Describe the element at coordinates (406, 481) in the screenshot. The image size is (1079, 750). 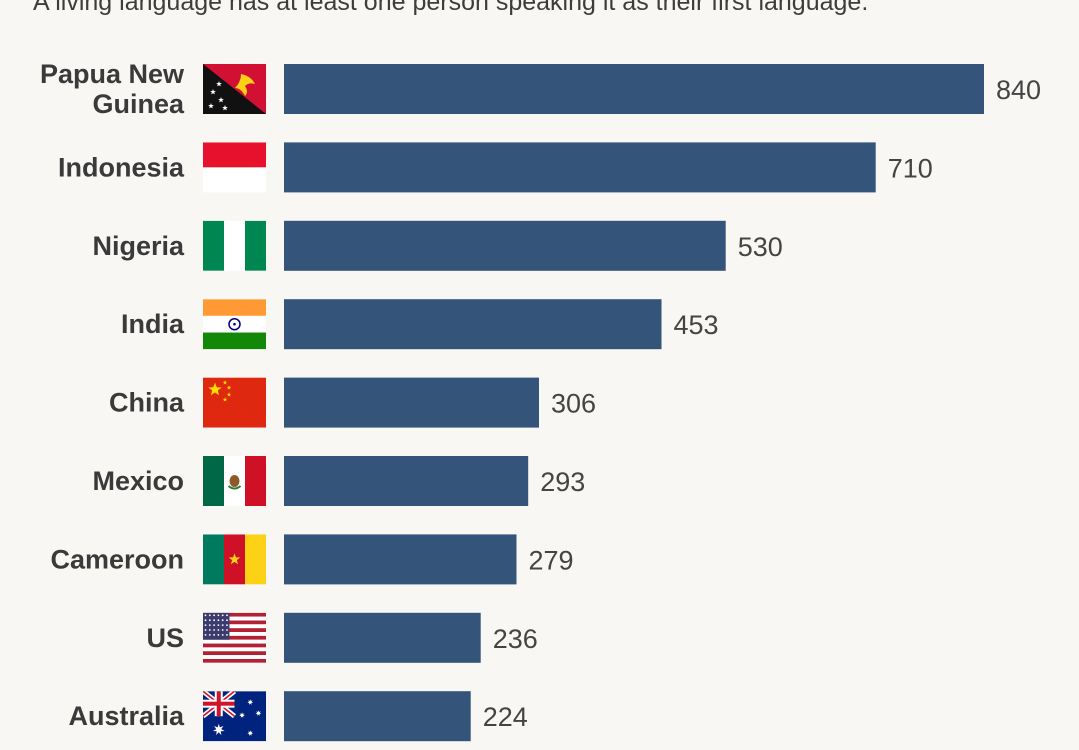
I see `bar-mexico` at that location.